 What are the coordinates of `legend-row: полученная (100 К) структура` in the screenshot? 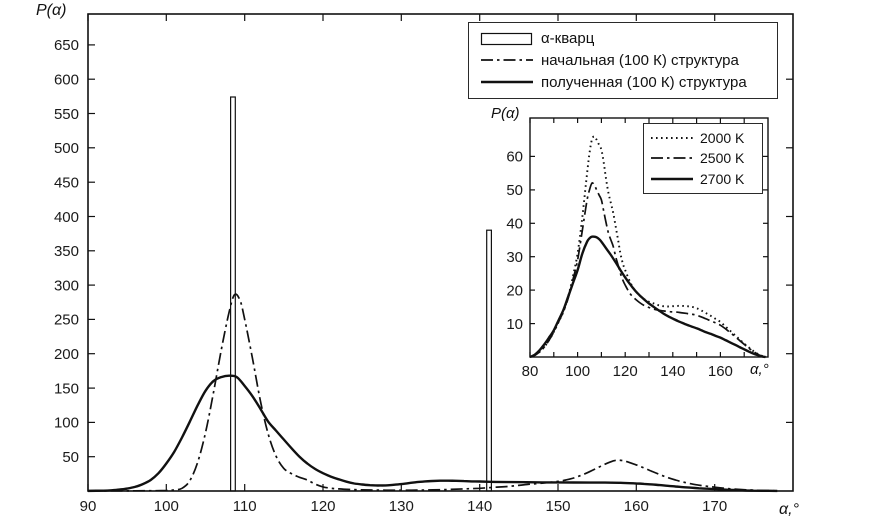 It's located at (626, 82).